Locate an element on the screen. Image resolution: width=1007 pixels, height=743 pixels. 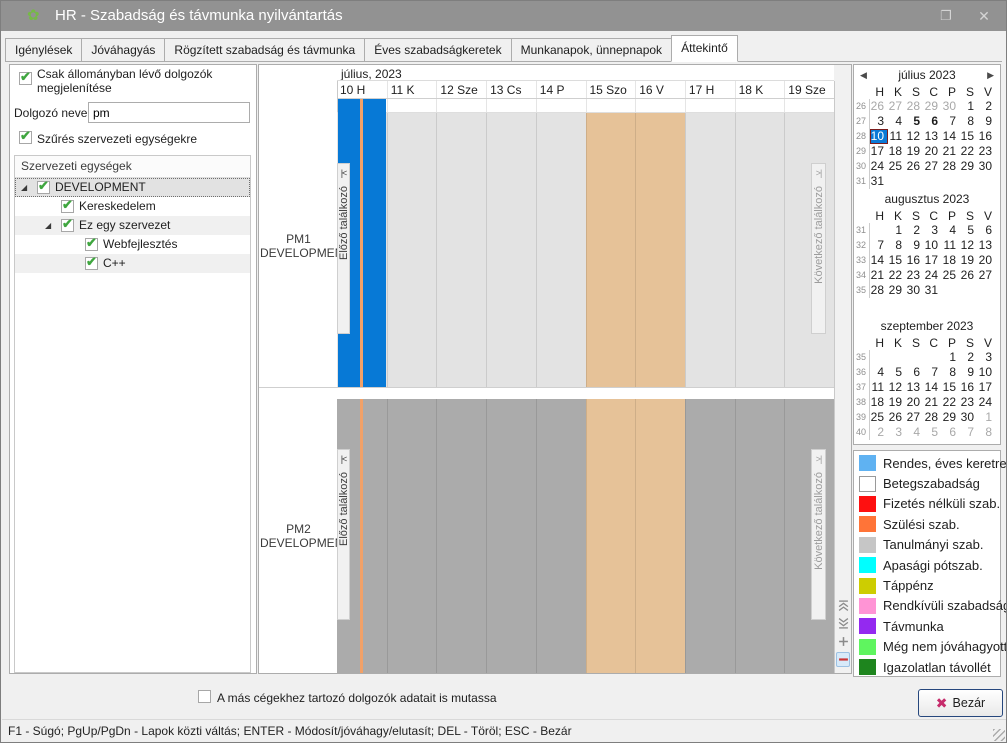
calendar-day: 22 is located at coordinates (949, 402).